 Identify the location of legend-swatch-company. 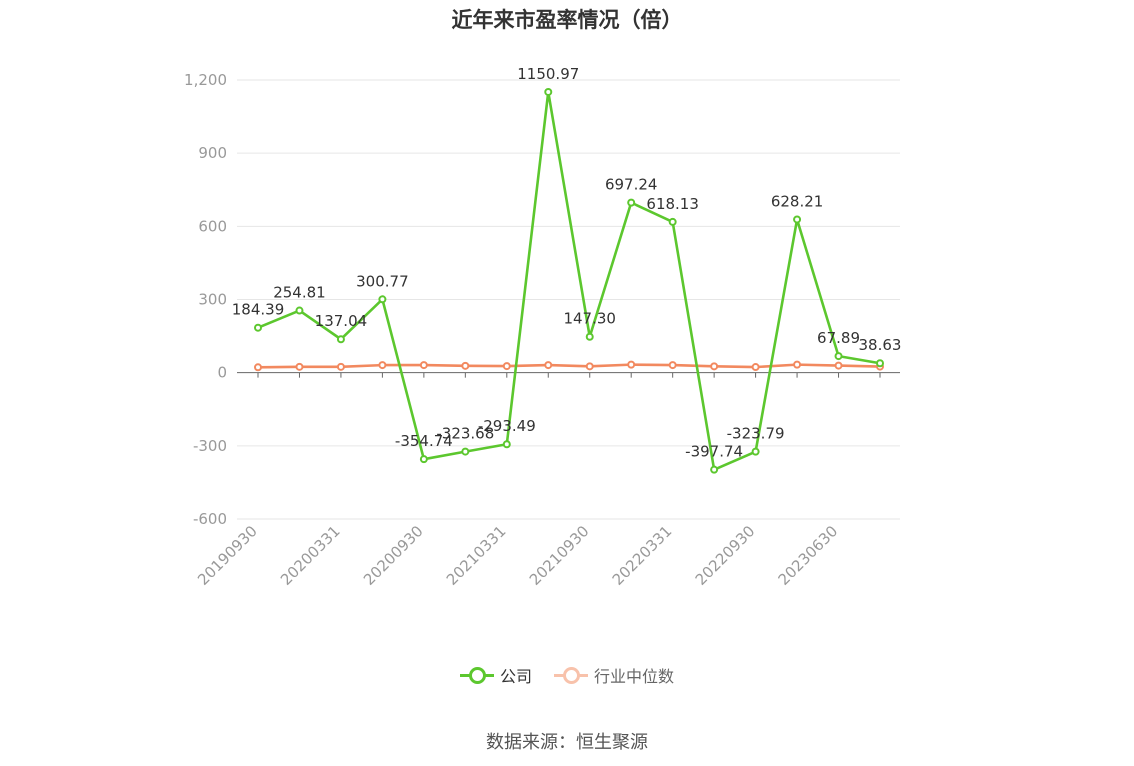
(476, 675).